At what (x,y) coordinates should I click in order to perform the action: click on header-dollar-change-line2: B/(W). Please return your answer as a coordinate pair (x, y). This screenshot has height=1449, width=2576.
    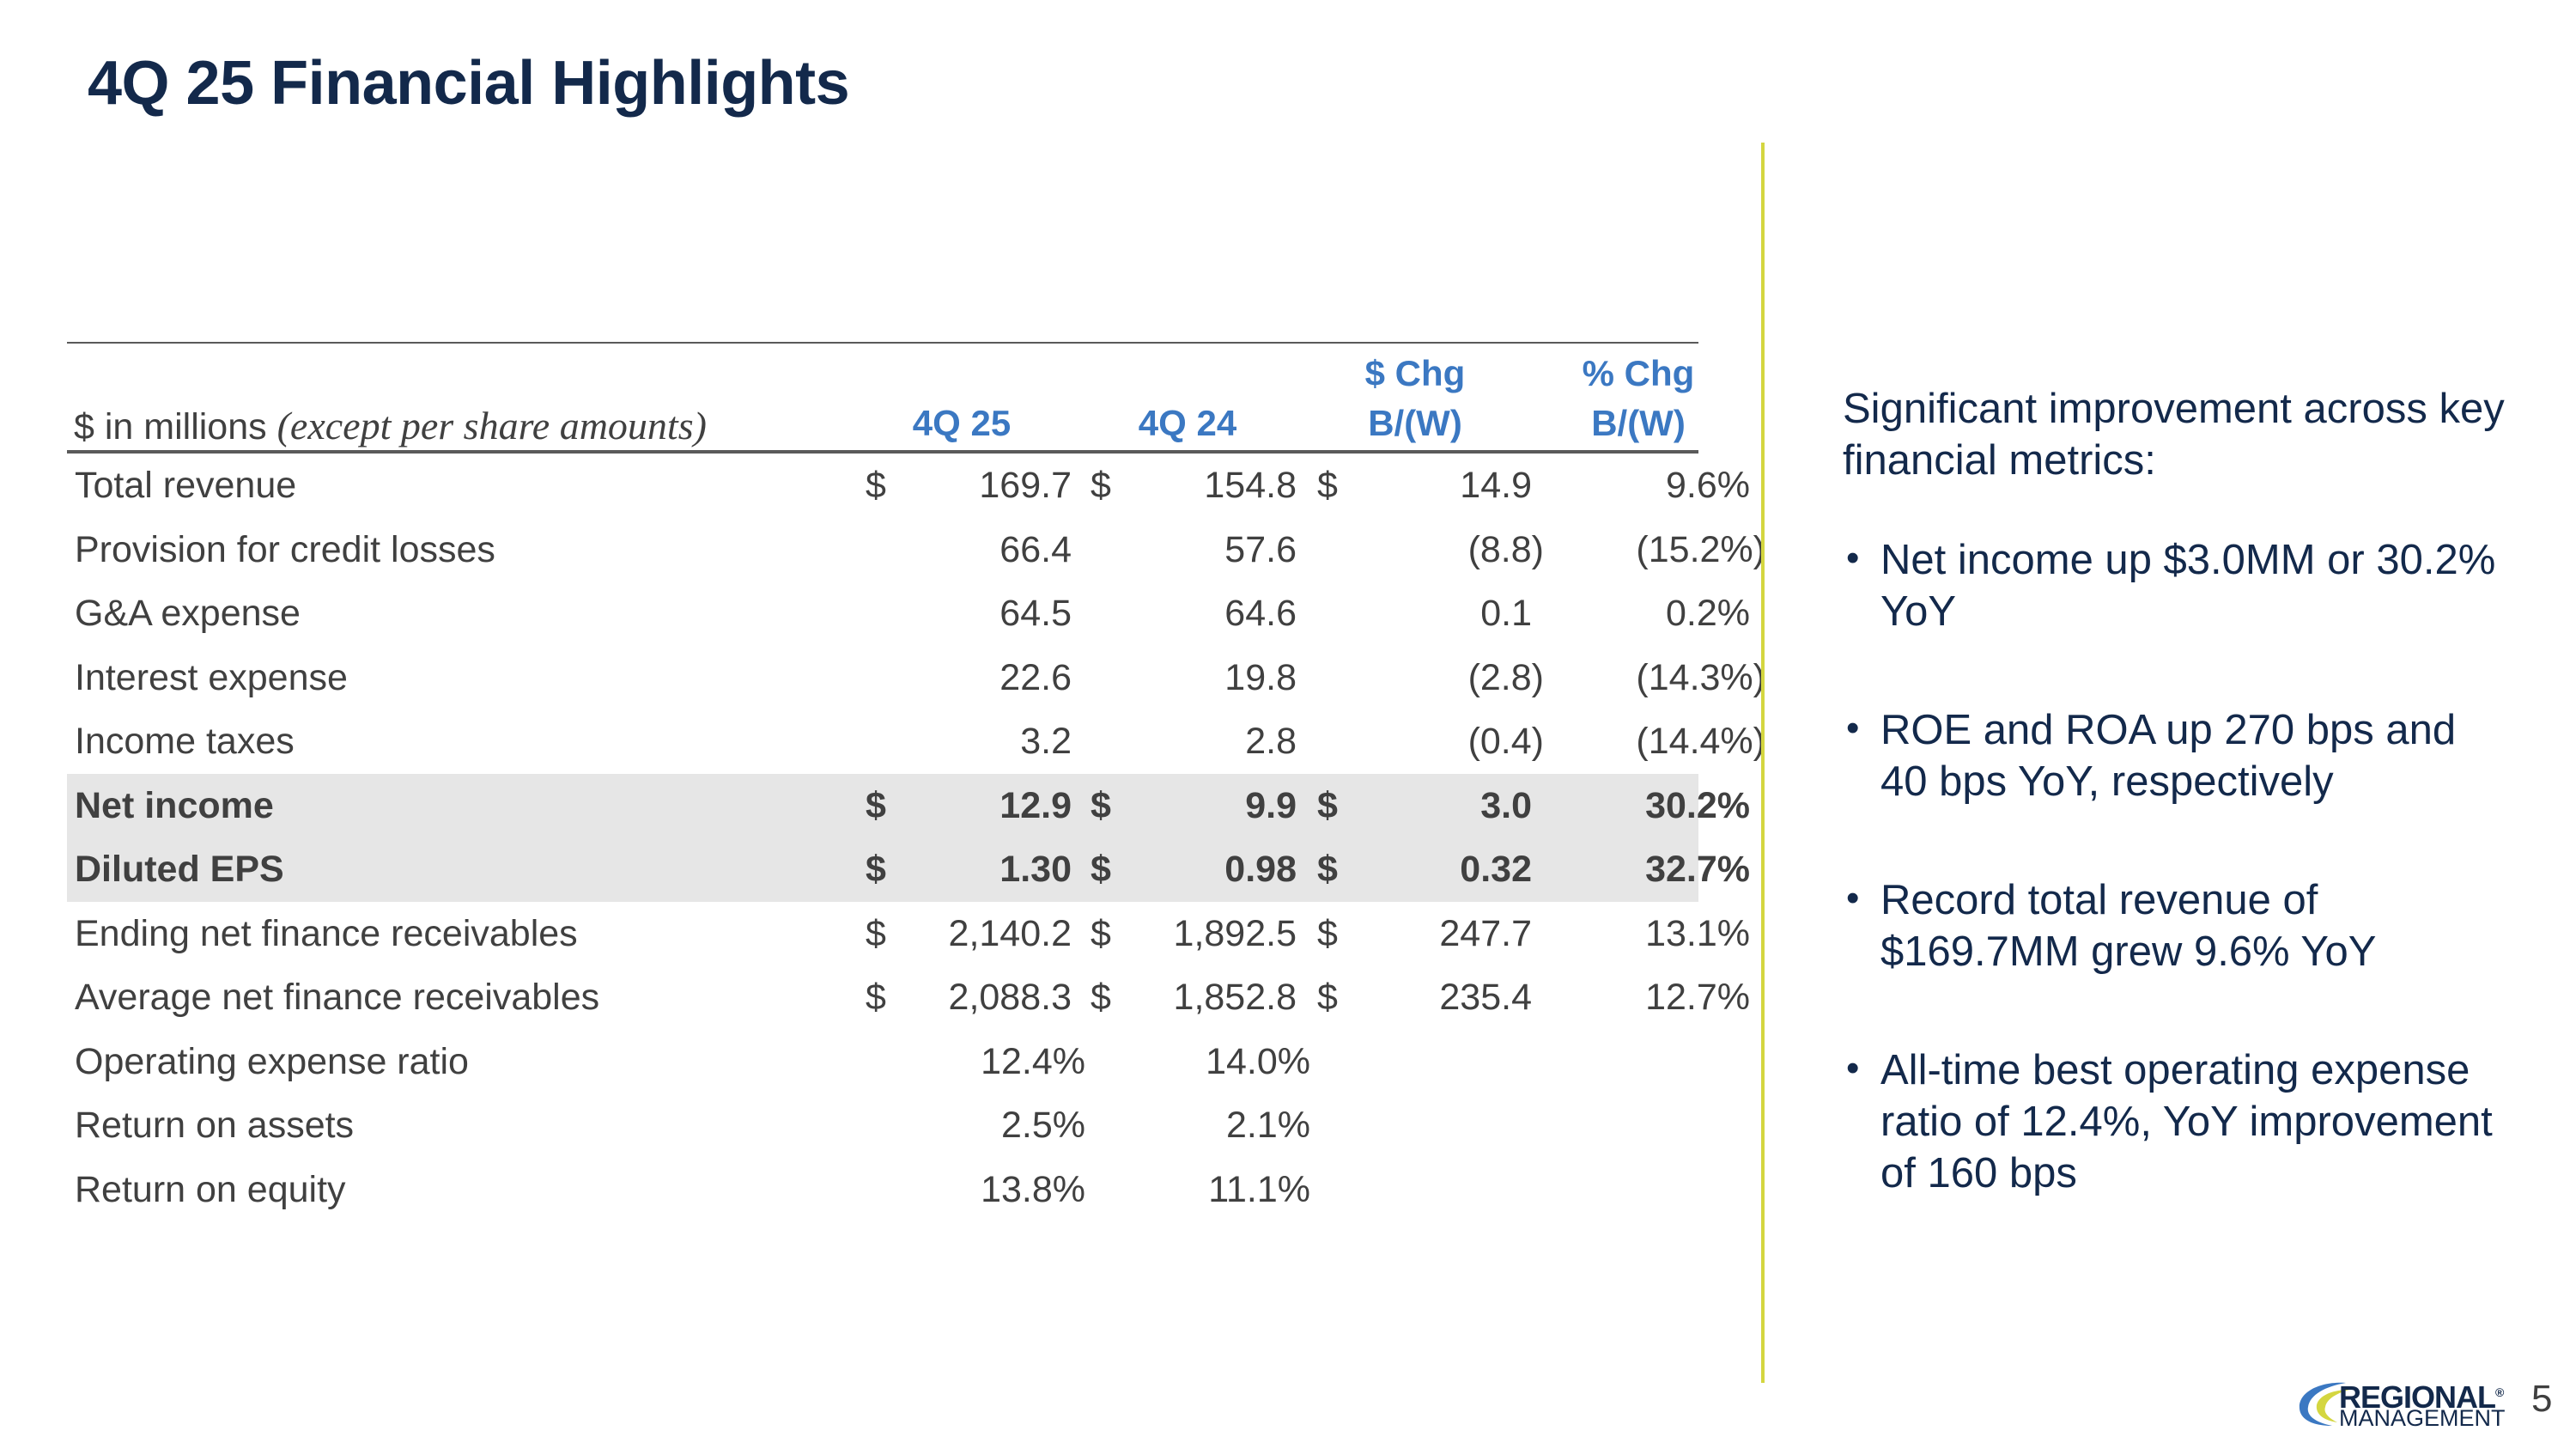
    Looking at the image, I should click on (1415, 423).